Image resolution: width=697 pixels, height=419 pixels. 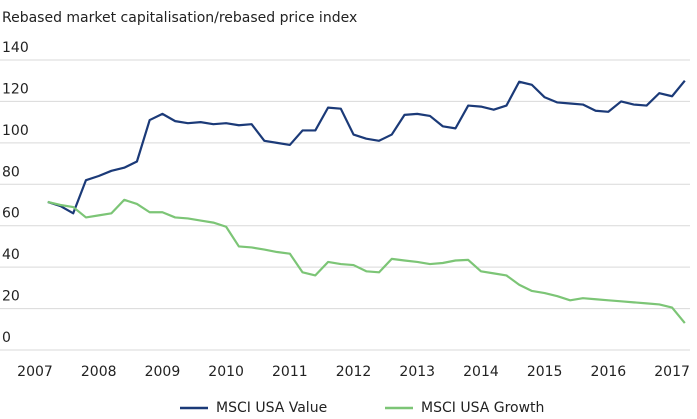 What do you see at coordinates (6, 338) in the screenshot?
I see `y-tick-label: 0` at bounding box center [6, 338].